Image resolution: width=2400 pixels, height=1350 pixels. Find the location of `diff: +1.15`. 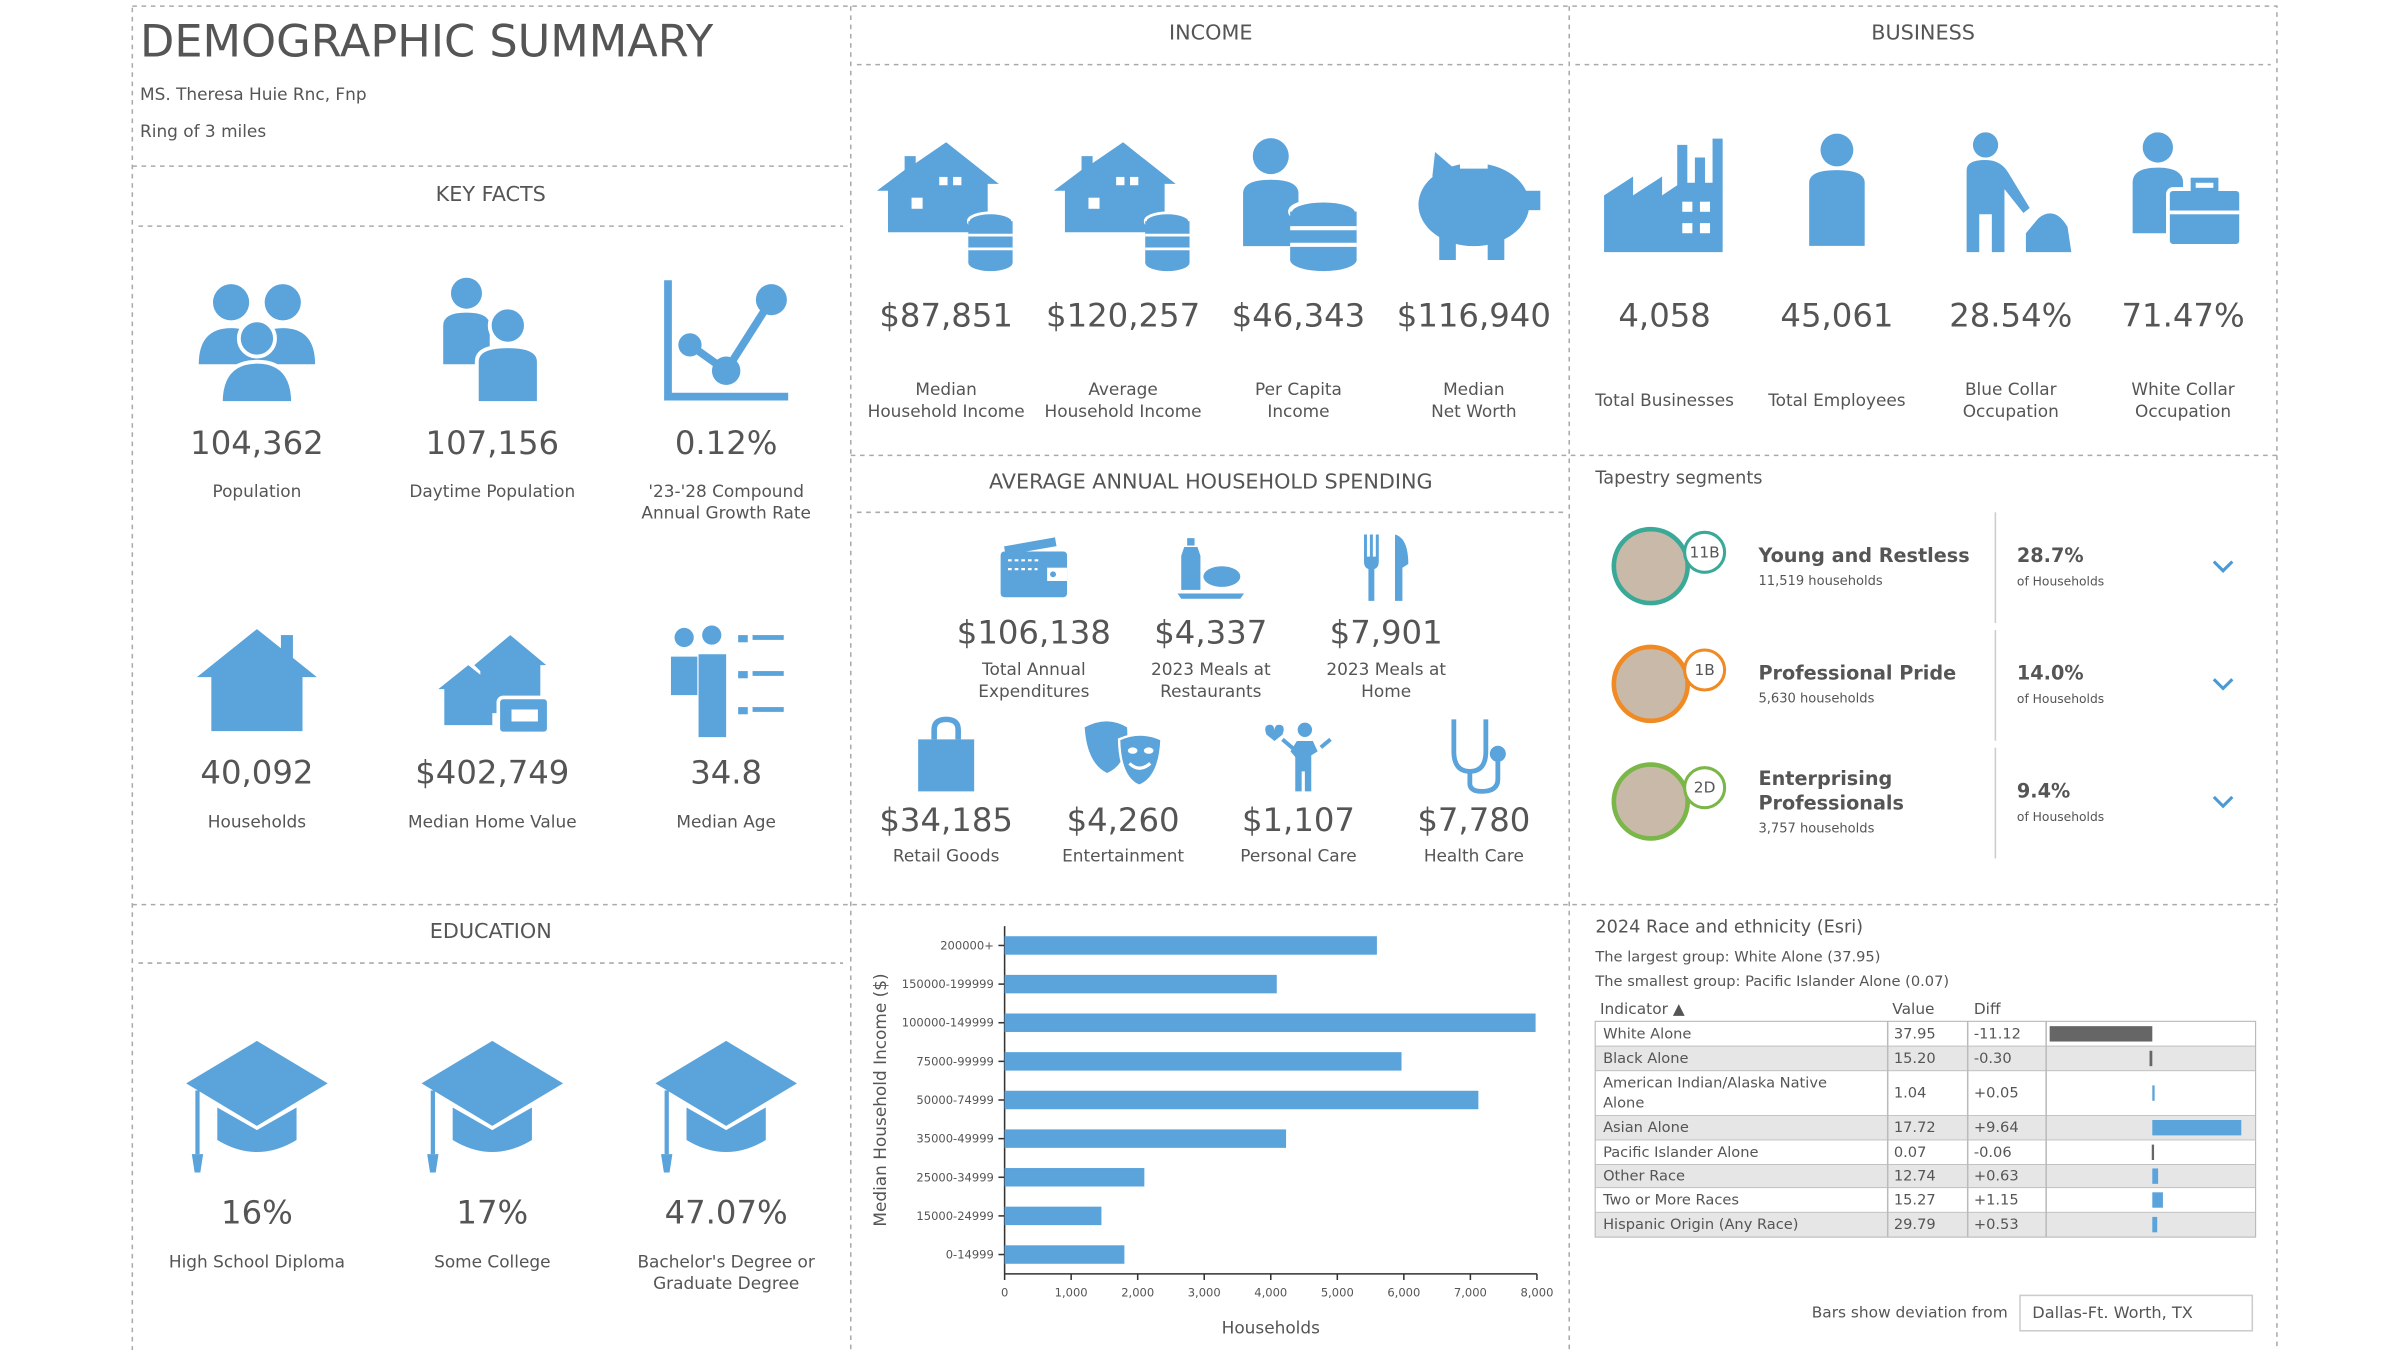

diff: +1.15 is located at coordinates (1996, 1200).